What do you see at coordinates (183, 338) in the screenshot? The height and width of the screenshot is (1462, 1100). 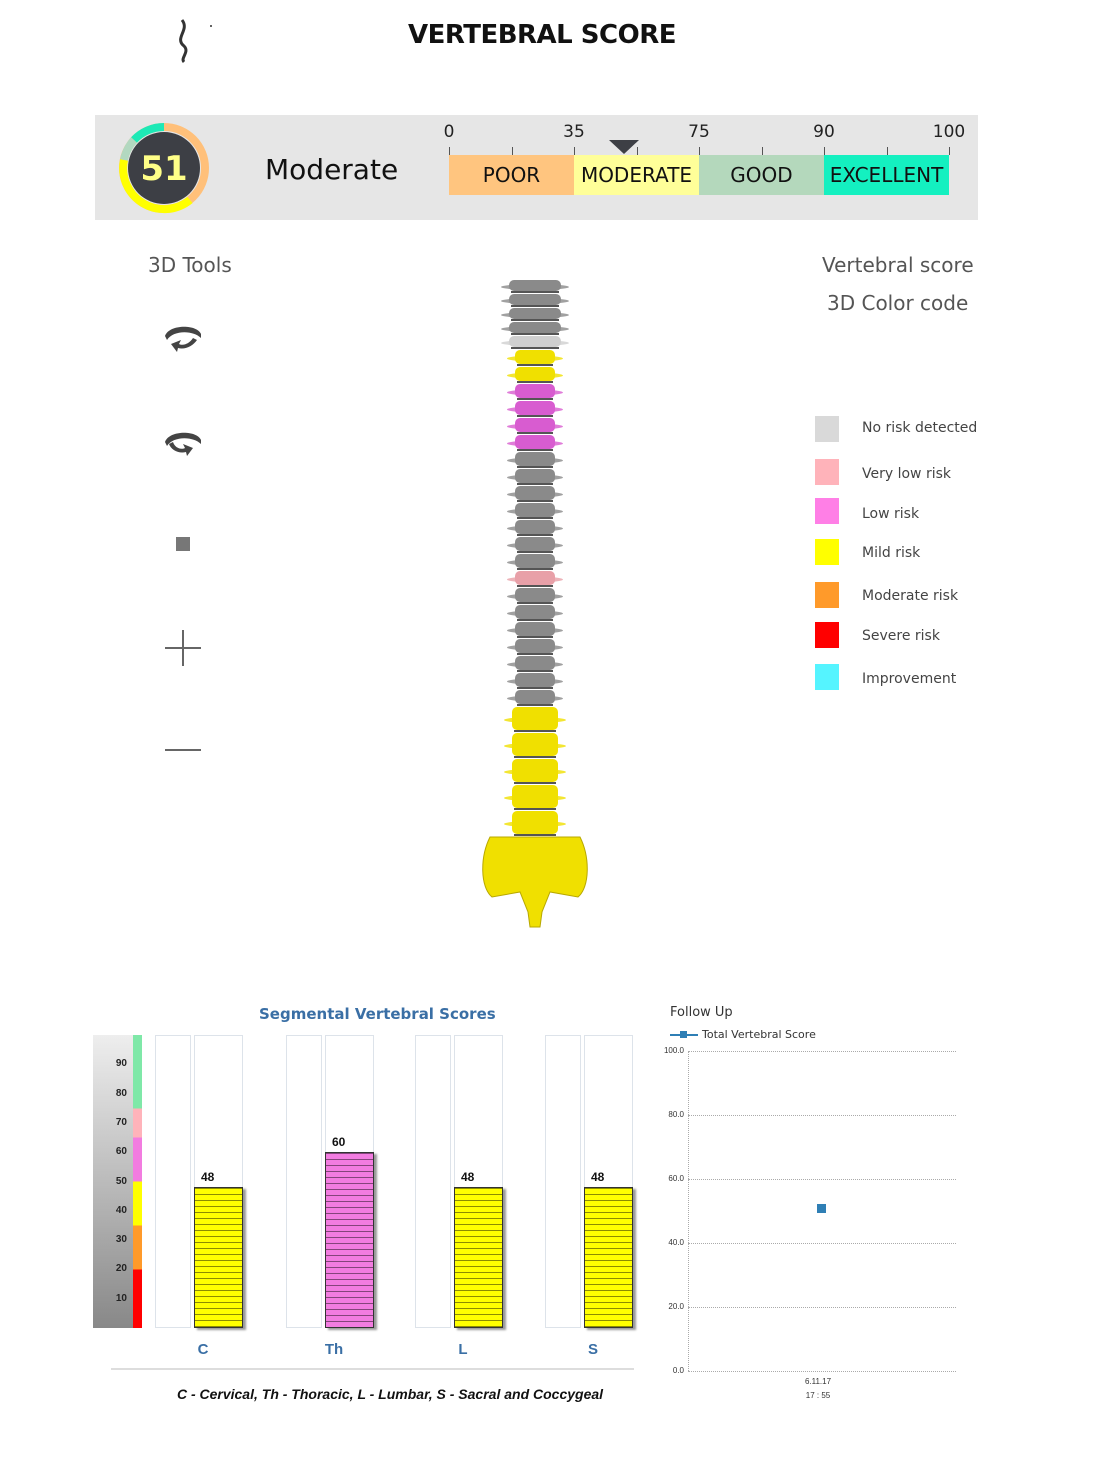 I see `rotate-left-icon` at bounding box center [183, 338].